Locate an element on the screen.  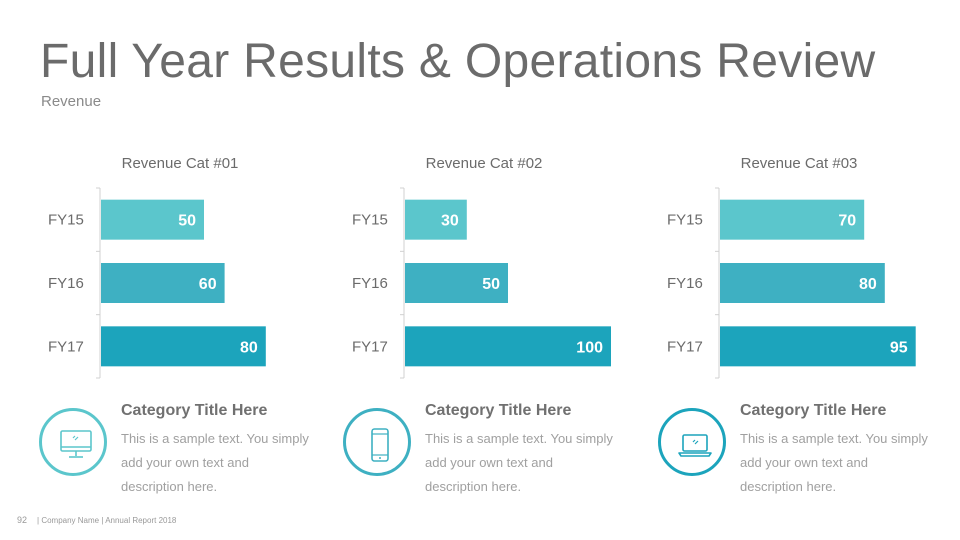
chart-svg: Revenue Cat #02 FY15 30 FY16 50 FY17 100 is located at coordinates (481, 267).